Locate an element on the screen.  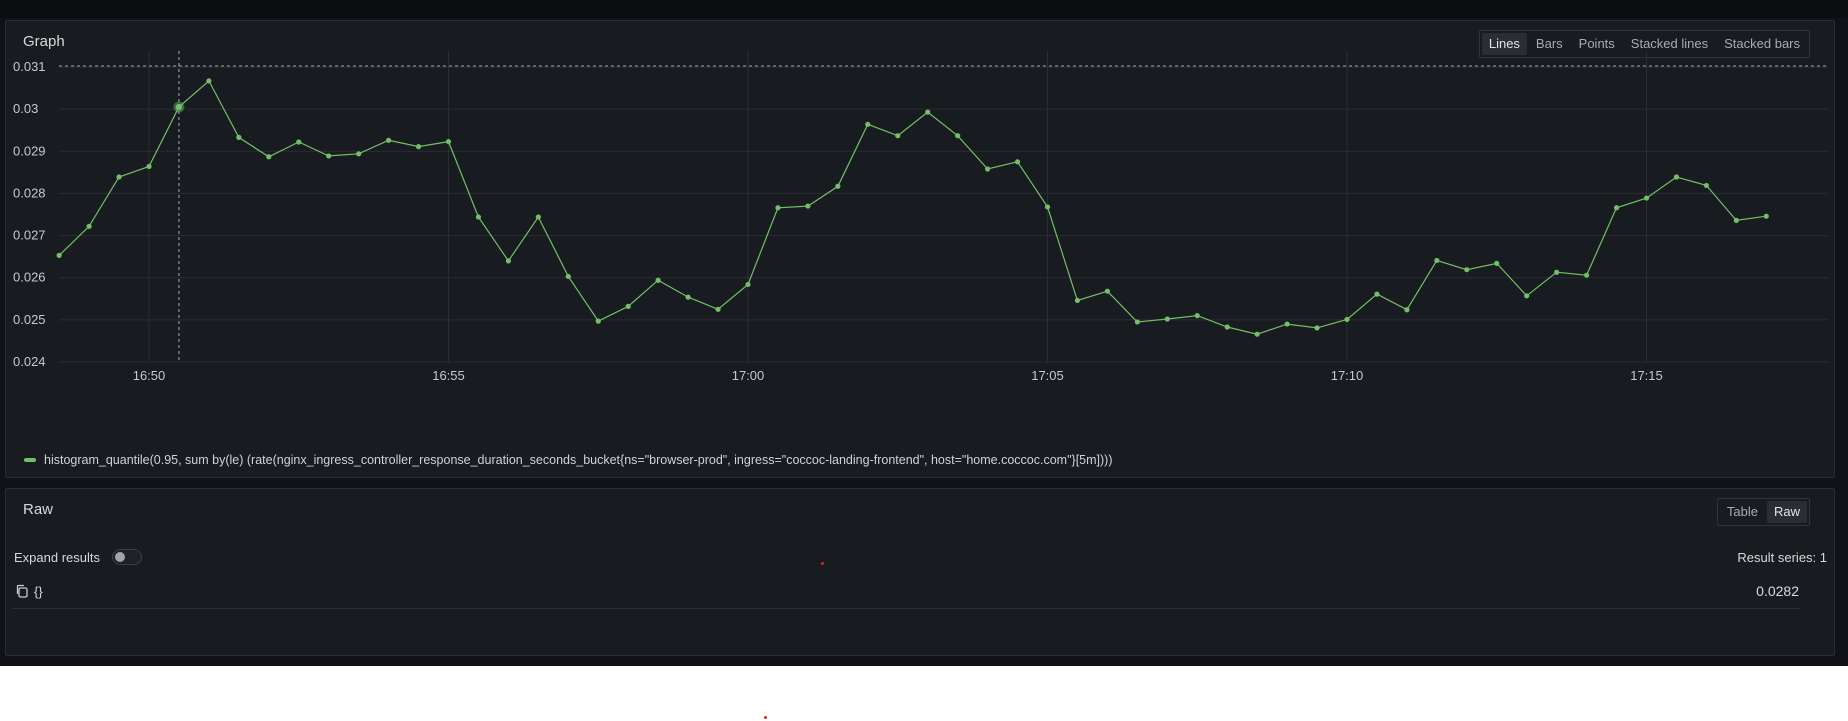
expand-results: Expand results is located at coordinates (78, 557).